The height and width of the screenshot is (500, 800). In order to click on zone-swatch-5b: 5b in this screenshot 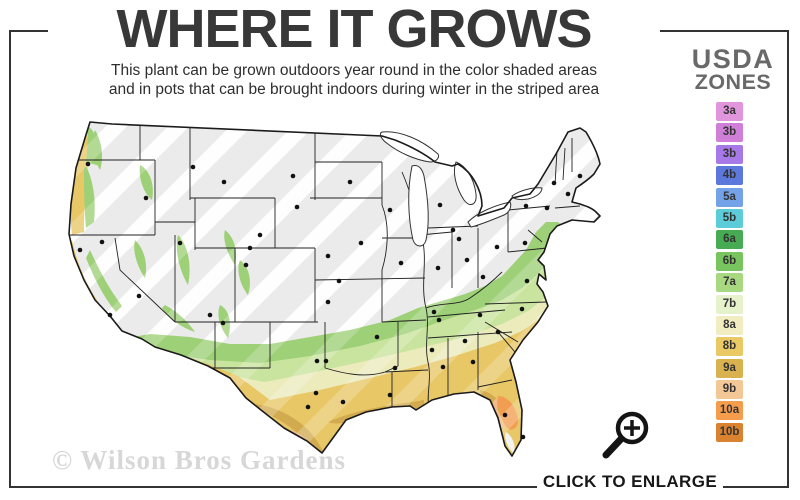, I will do `click(729, 218)`.